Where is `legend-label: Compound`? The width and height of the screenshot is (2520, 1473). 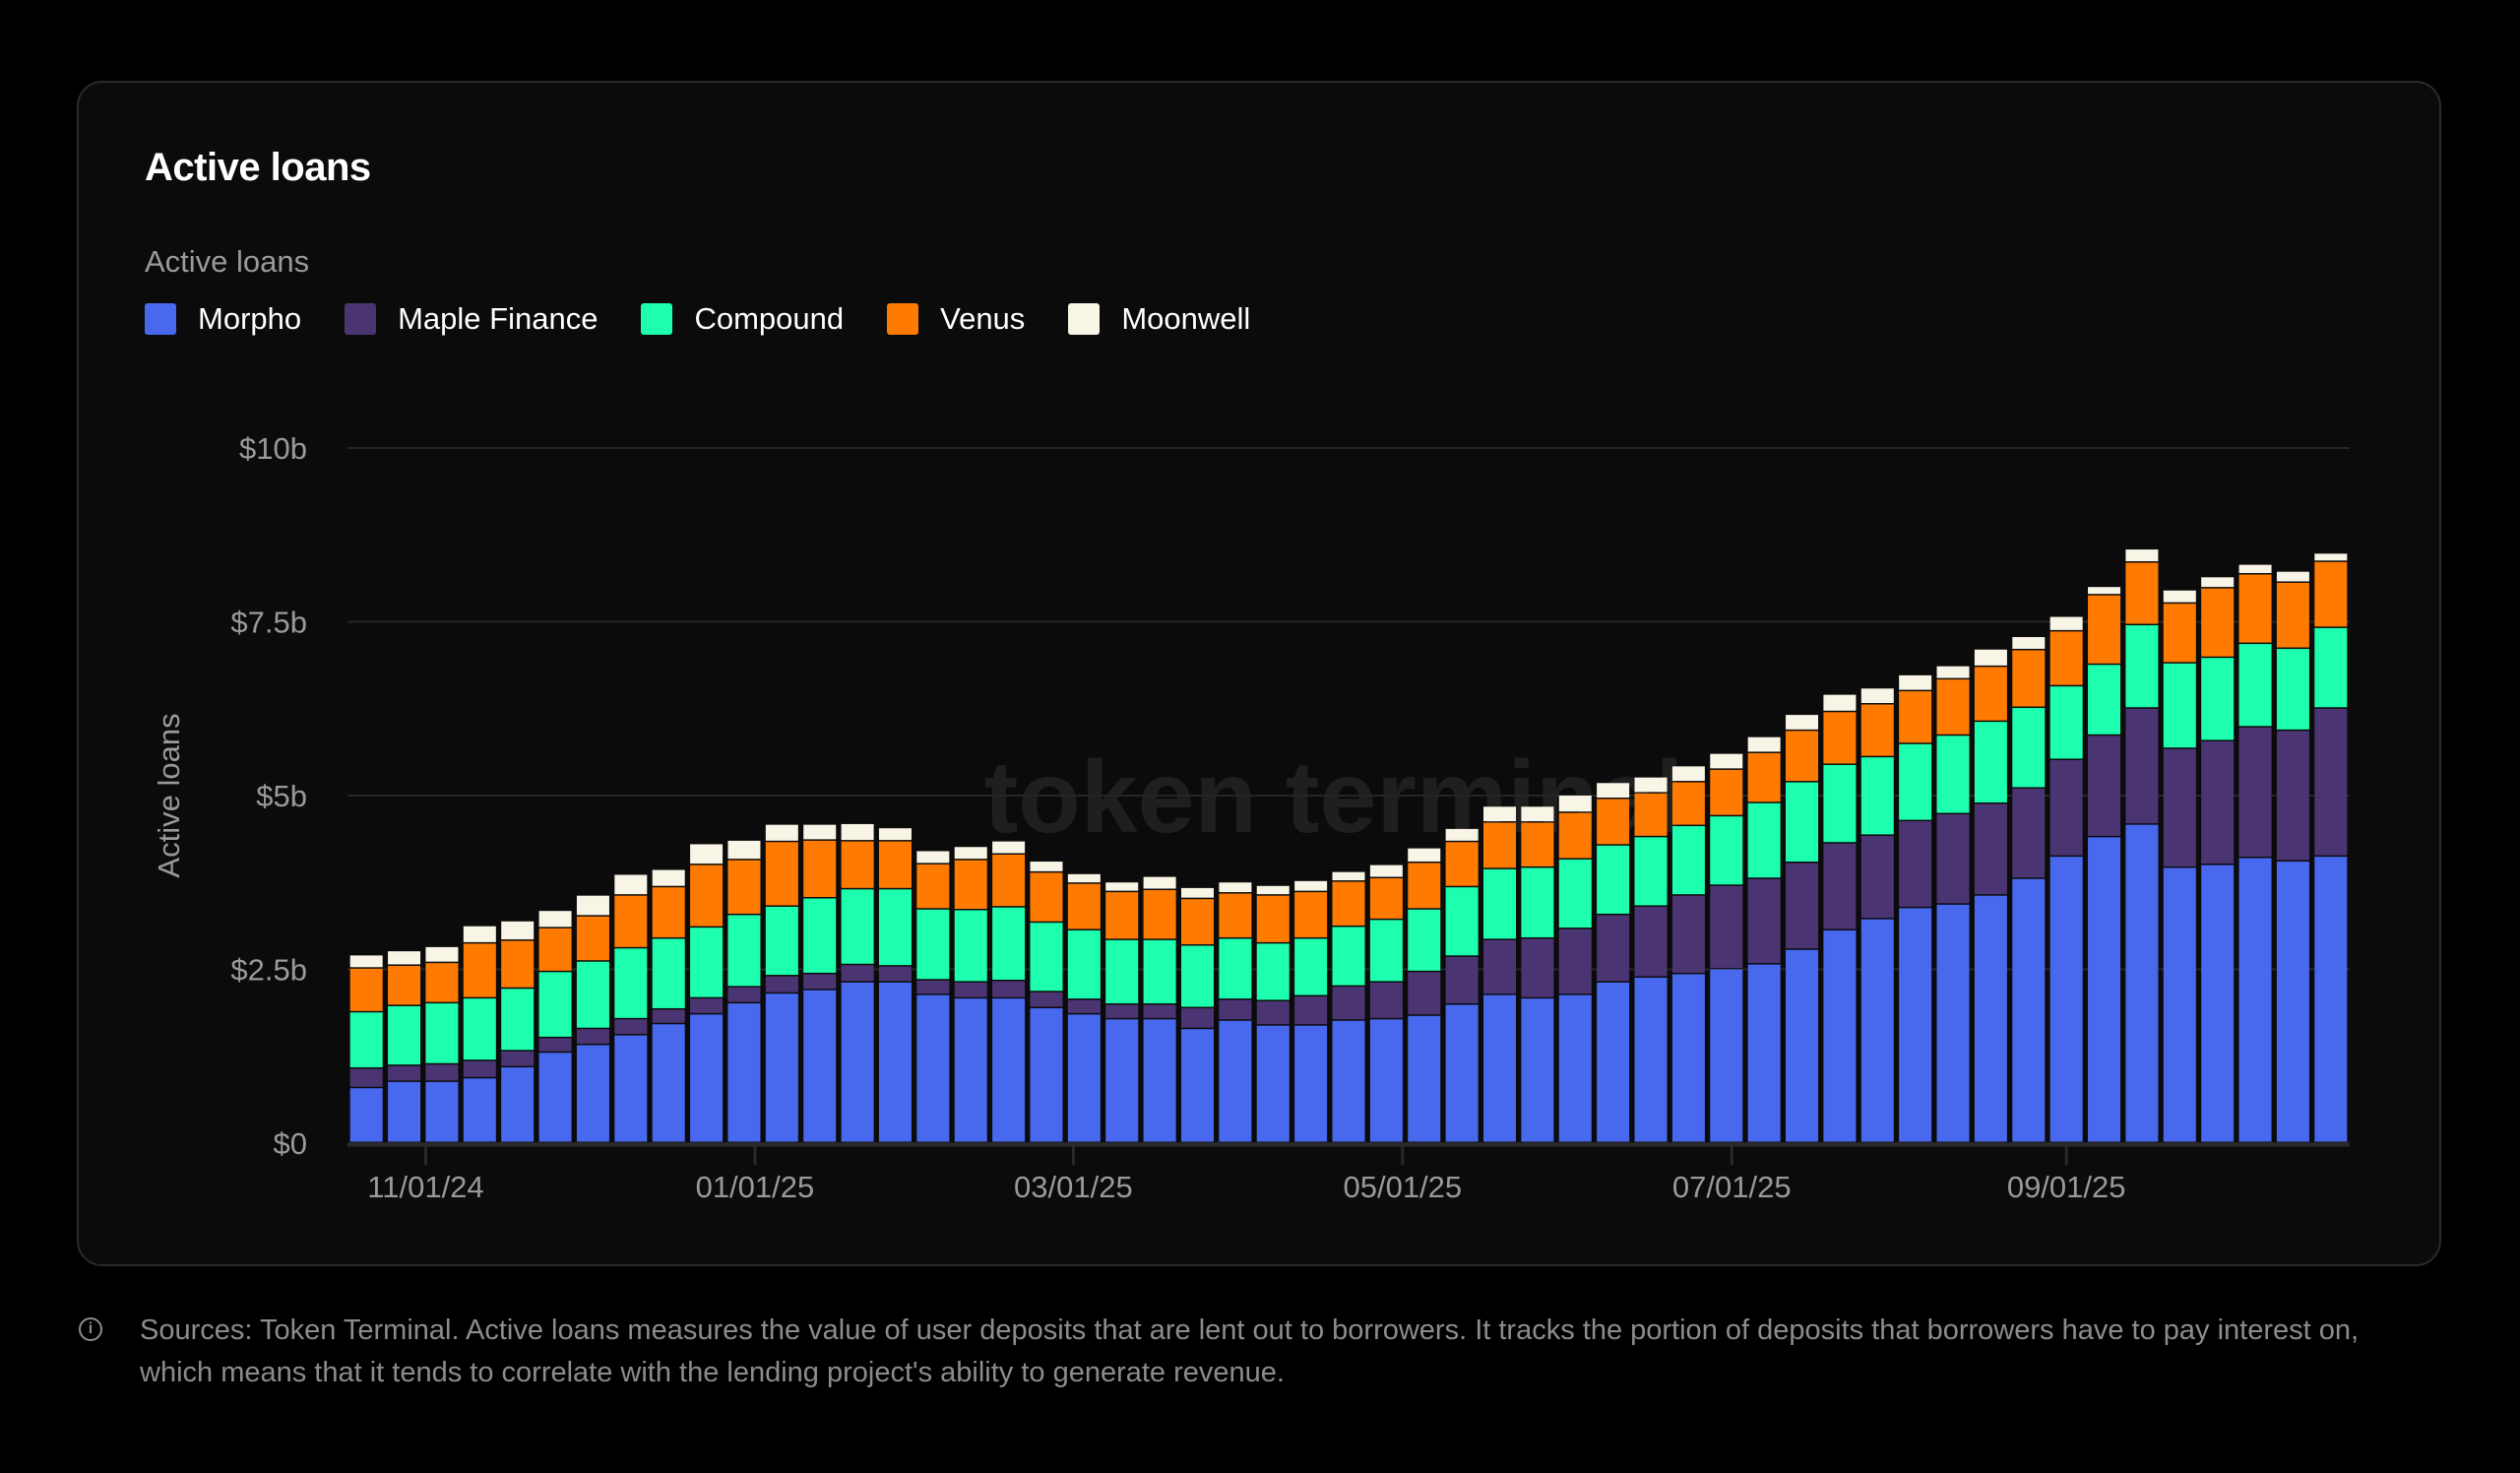
legend-label: Compound is located at coordinates (769, 318).